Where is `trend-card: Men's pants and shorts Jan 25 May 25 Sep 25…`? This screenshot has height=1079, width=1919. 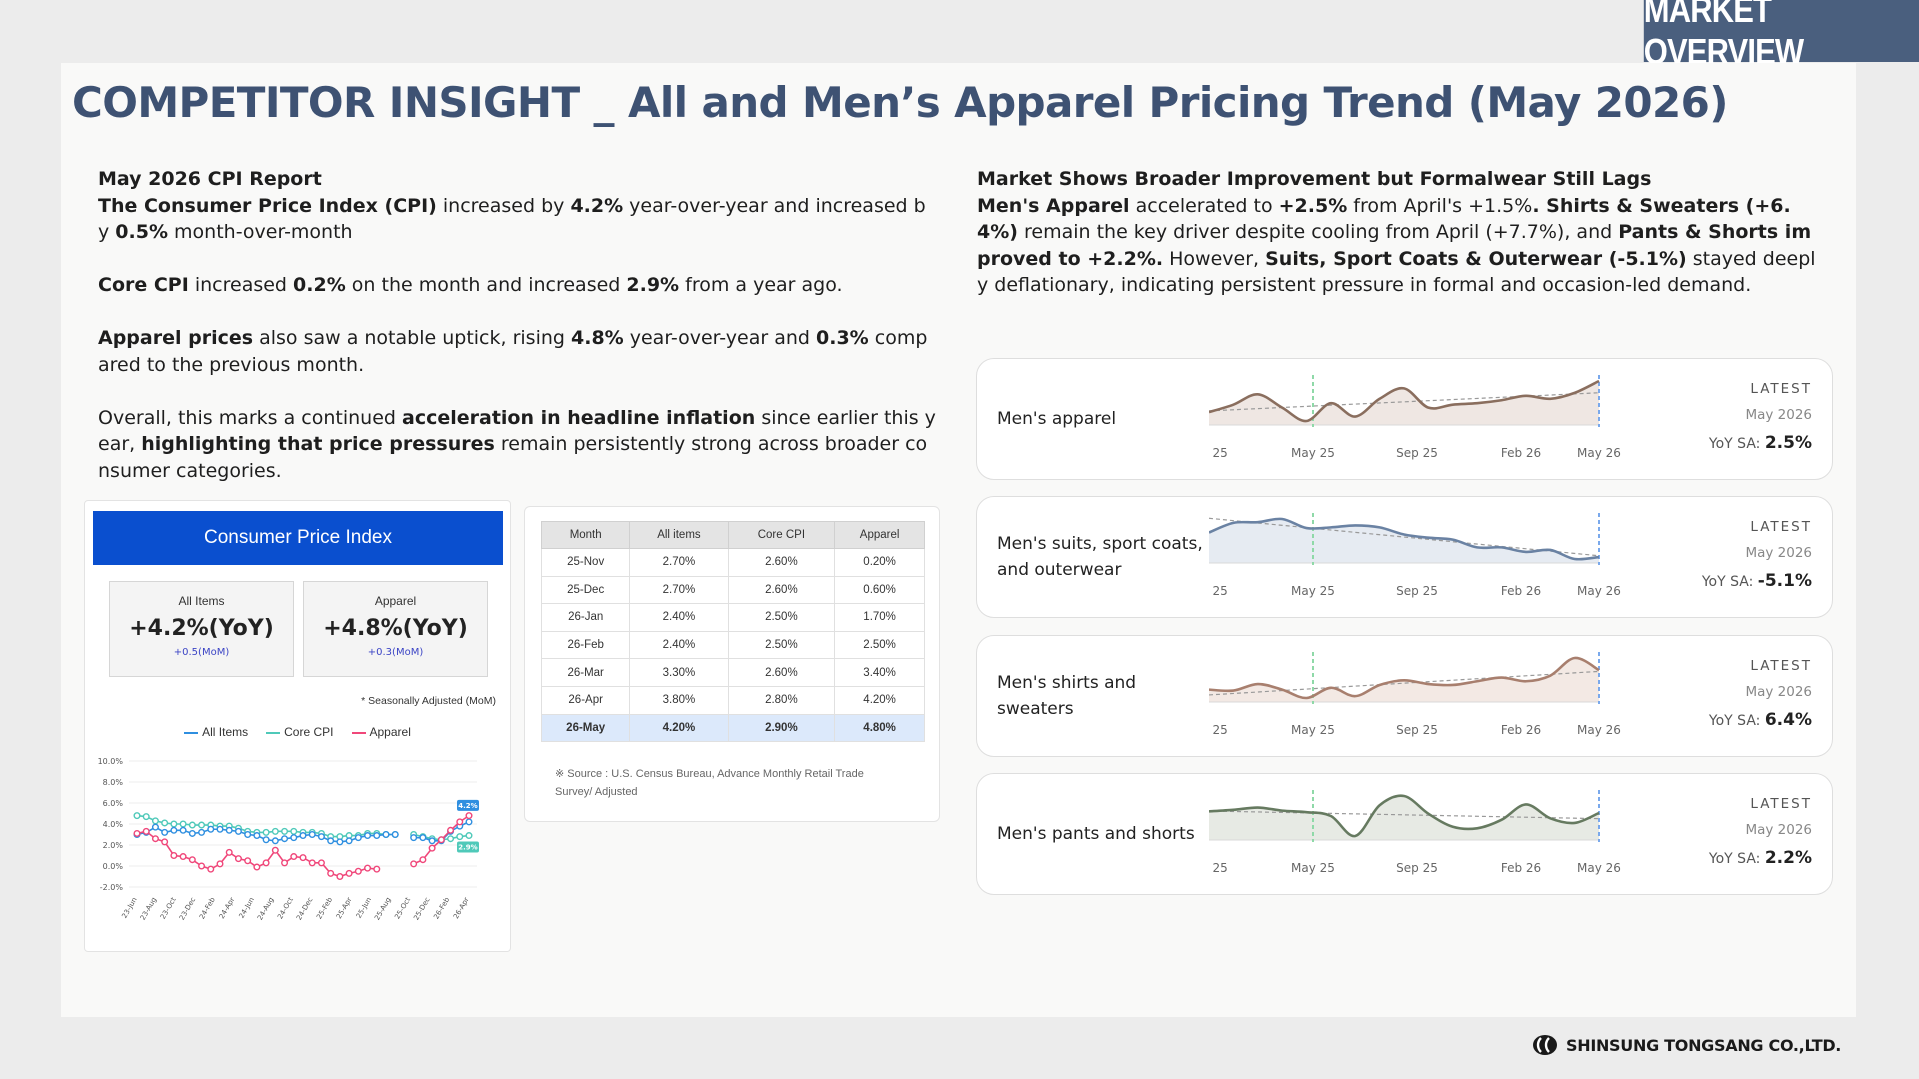
trend-card: Men's pants and shorts Jan 25 May 25 Sep 25… is located at coordinates (1404, 834).